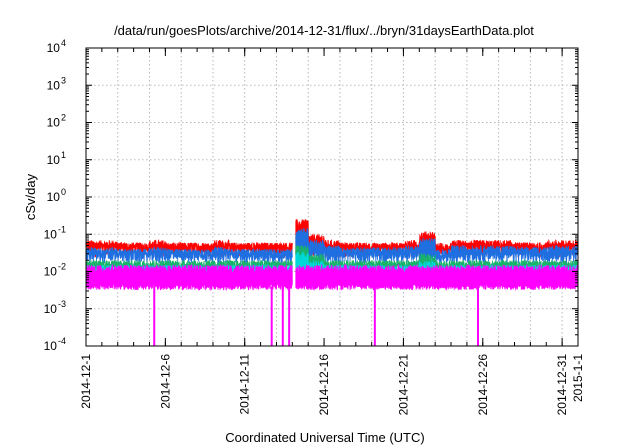 This screenshot has width=640, height=448. I want to click on y-tick-exponent: -3, so click(62, 304).